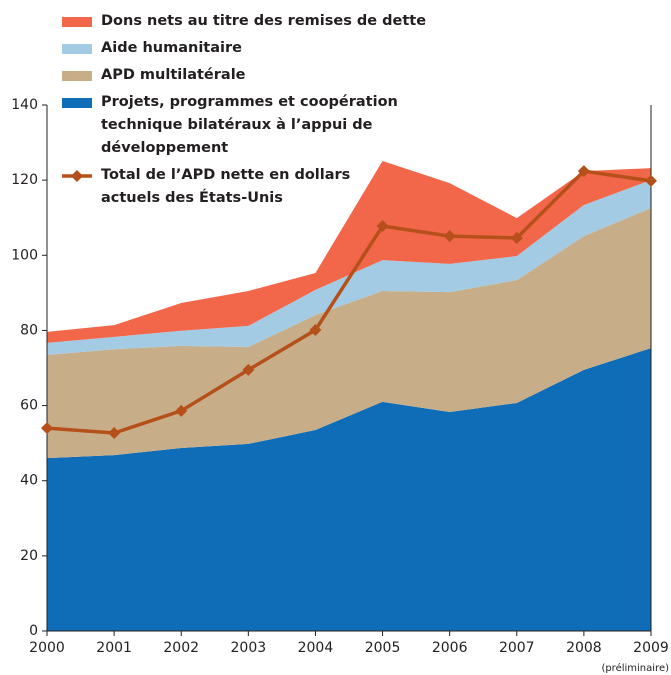 This screenshot has height=675, width=671. What do you see at coordinates (316, 648) in the screenshot?
I see `x-tick-label: 2004` at bounding box center [316, 648].